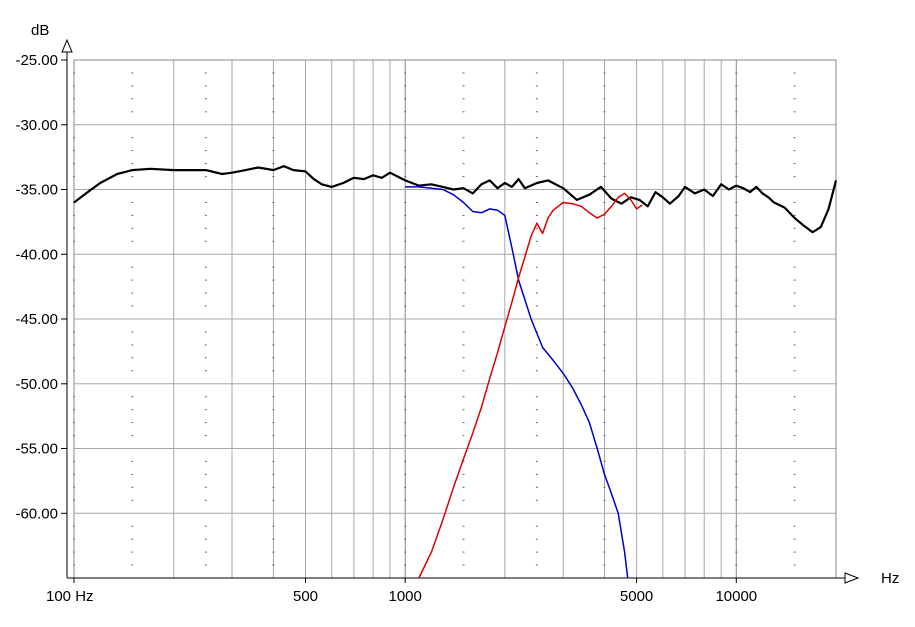 This screenshot has height=627, width=915. I want to click on x-axis-unit: Hz, so click(890, 578).